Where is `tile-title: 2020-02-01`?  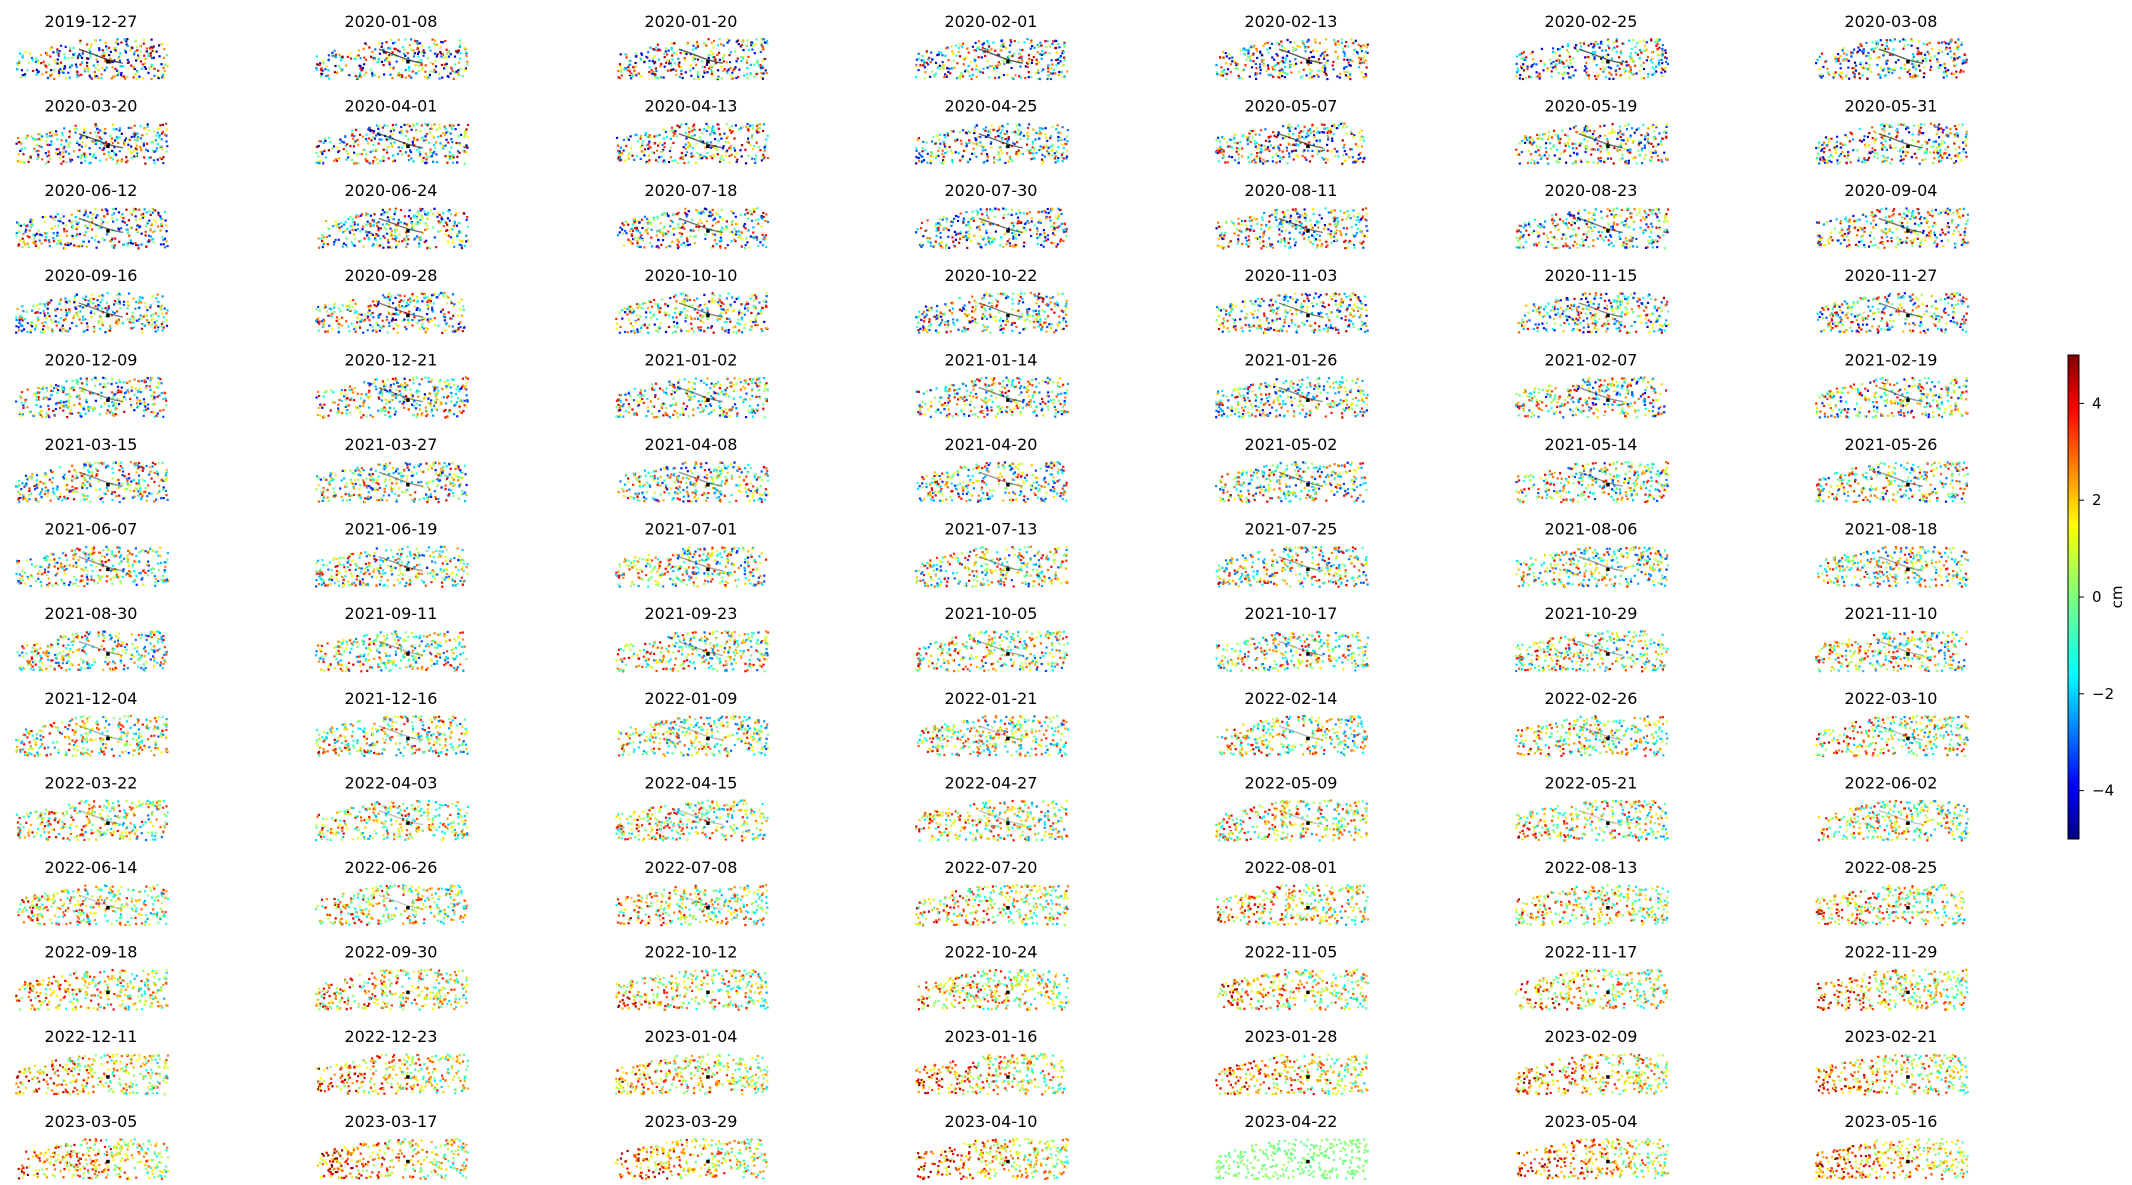
tile-title: 2020-02-01 is located at coordinates (991, 21).